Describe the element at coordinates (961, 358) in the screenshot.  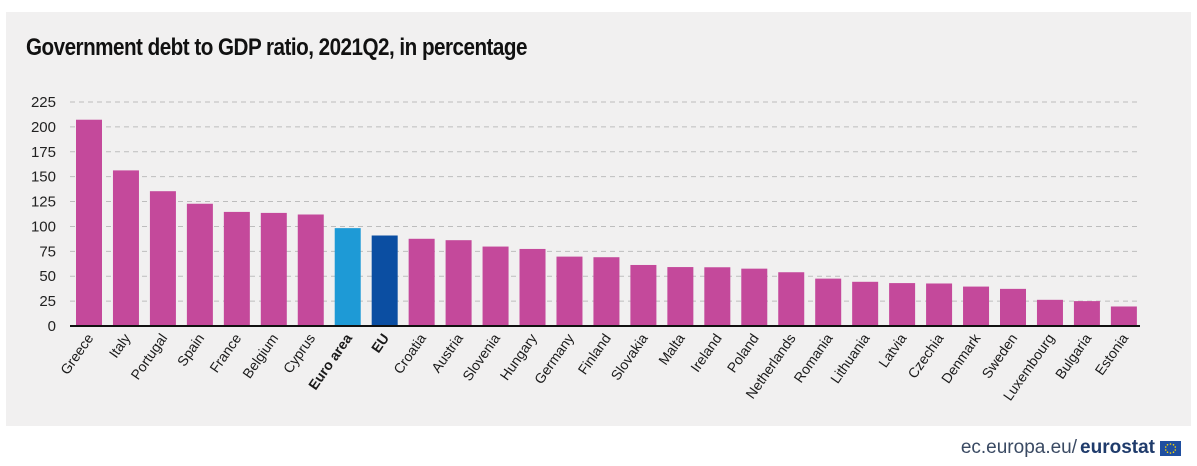
I see `x-tick-label: Denmark` at that location.